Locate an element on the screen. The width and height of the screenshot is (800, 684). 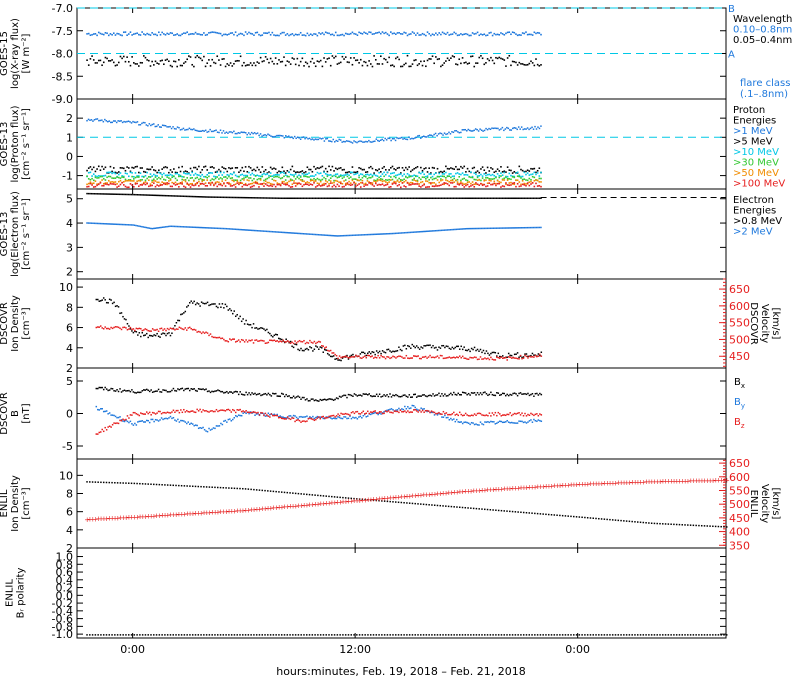
legend-item: Wavelength is located at coordinates (762, 19).